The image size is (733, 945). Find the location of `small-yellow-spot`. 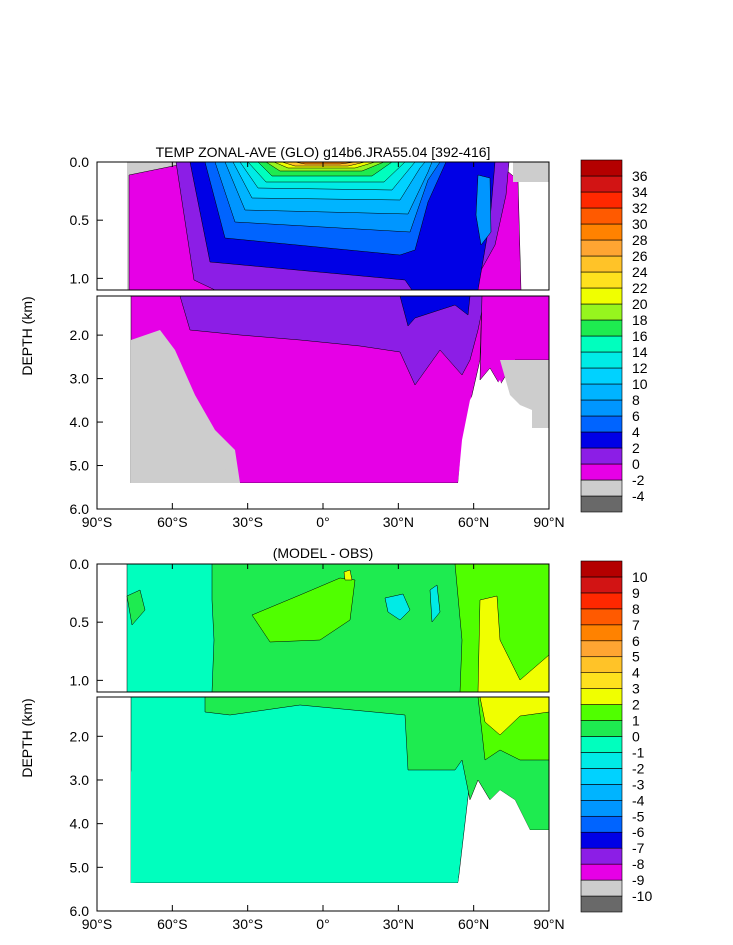

small-yellow-spot is located at coordinates (348, 575).